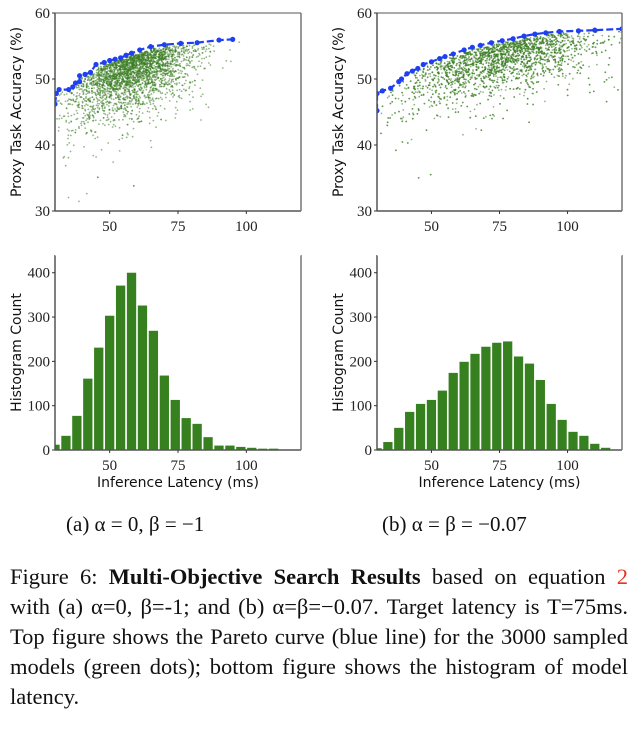 This screenshot has height=730, width=636. What do you see at coordinates (42, 80) in the screenshot?
I see `y-tick-label: 50` at bounding box center [42, 80].